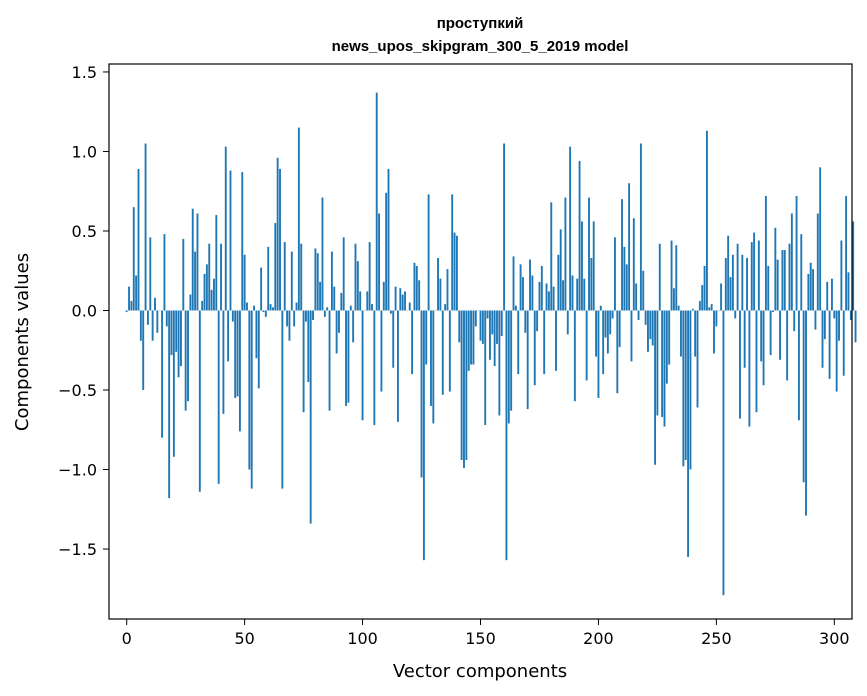 This screenshot has height=696, width=867. Describe the element at coordinates (480, 638) in the screenshot. I see `x-tick-label: 150` at that location.